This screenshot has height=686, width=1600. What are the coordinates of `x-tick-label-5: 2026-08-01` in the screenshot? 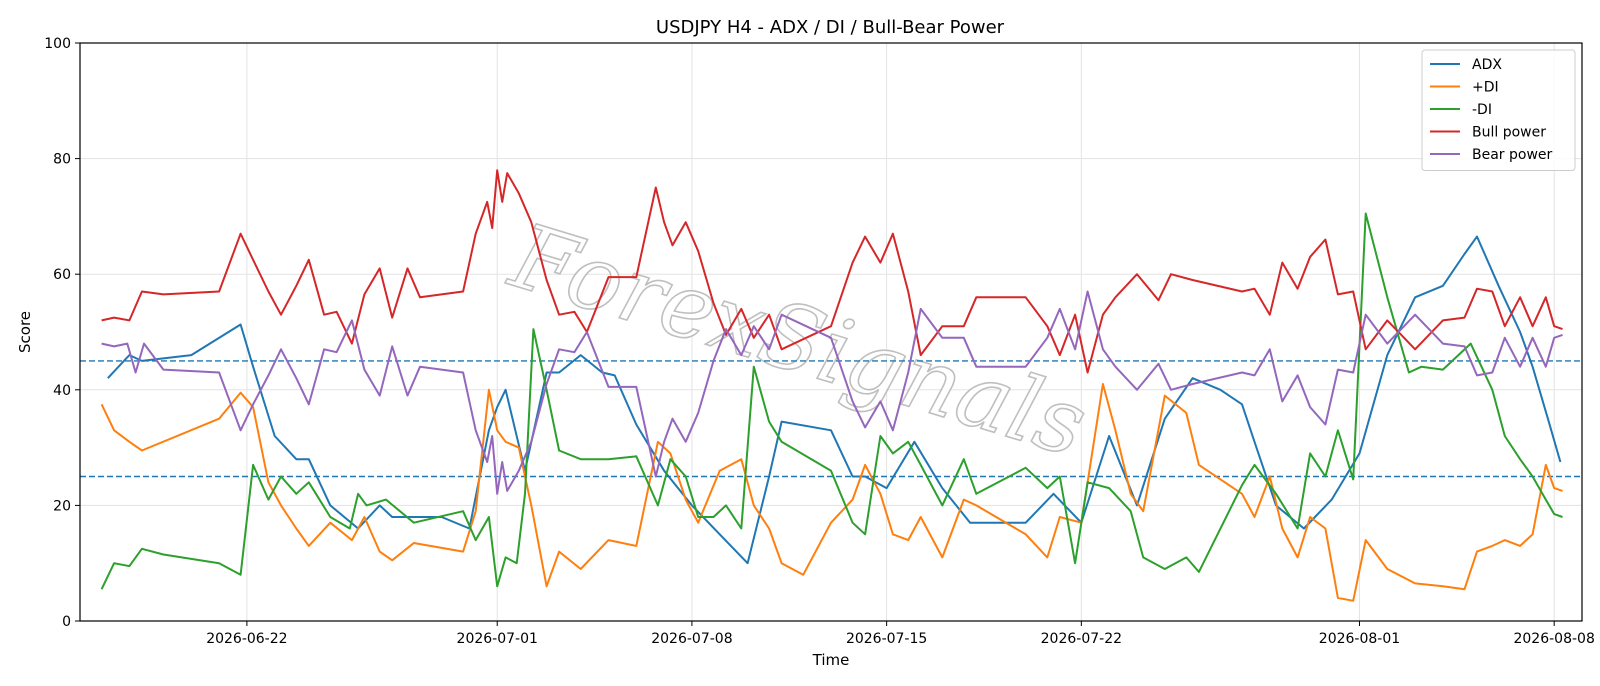 It's located at (1359, 639).